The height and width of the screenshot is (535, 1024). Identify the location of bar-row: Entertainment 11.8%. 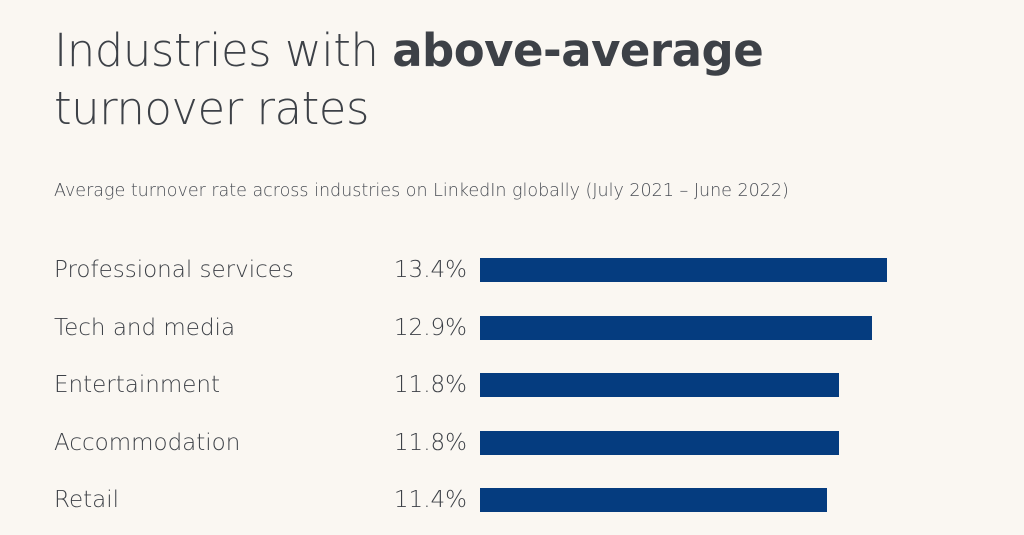
(512, 385).